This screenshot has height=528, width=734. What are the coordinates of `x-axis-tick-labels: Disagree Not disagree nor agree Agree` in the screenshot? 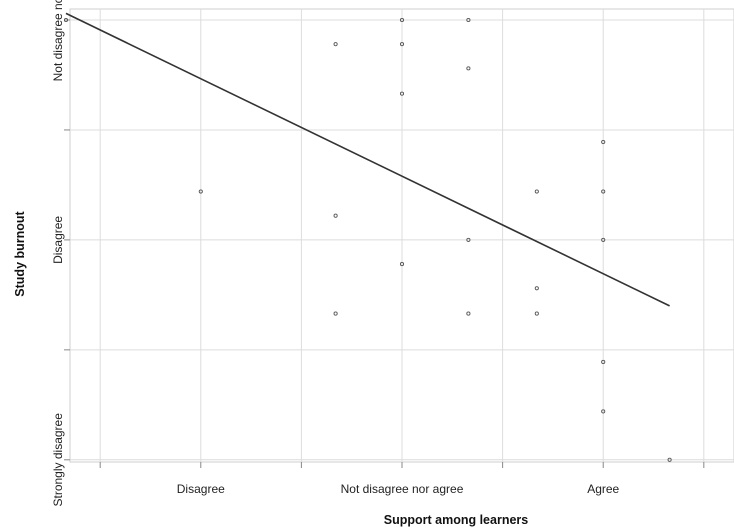 It's located at (398, 489).